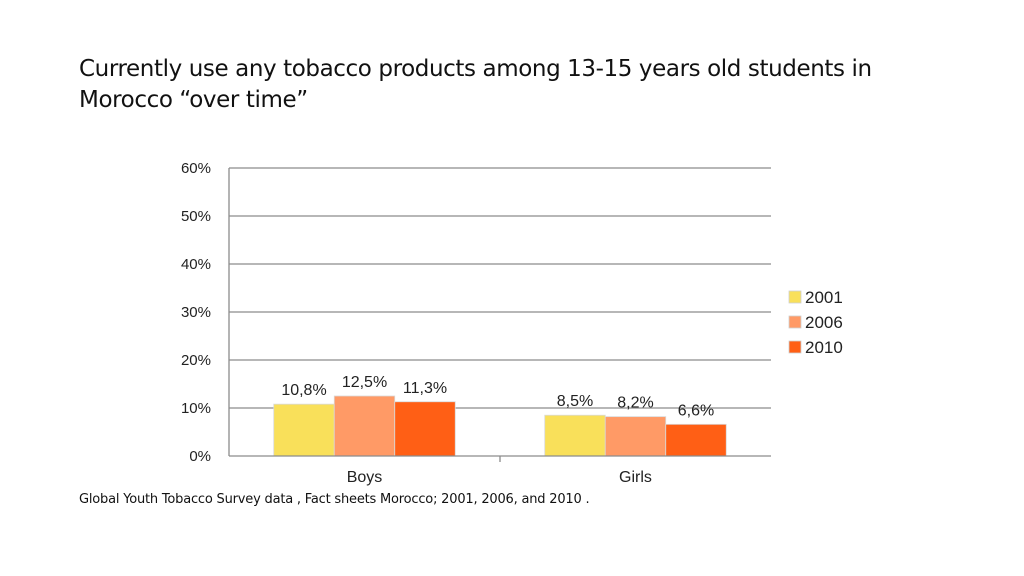 This screenshot has height=576, width=1024. I want to click on bar-boys-2006, so click(364, 426).